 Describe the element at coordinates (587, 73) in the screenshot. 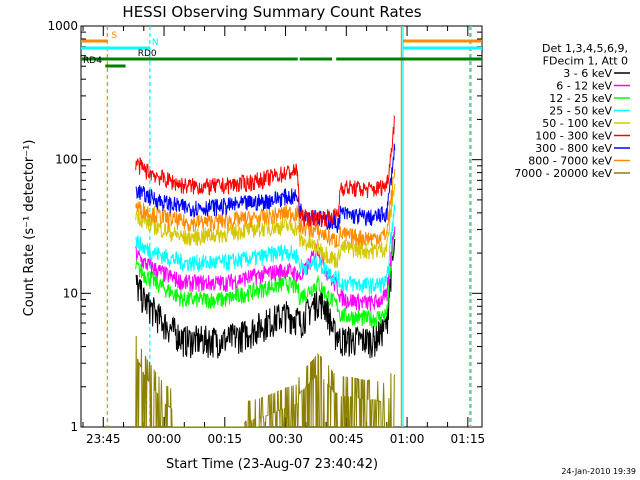

I see `legend-label: 3 - 6 keV` at that location.